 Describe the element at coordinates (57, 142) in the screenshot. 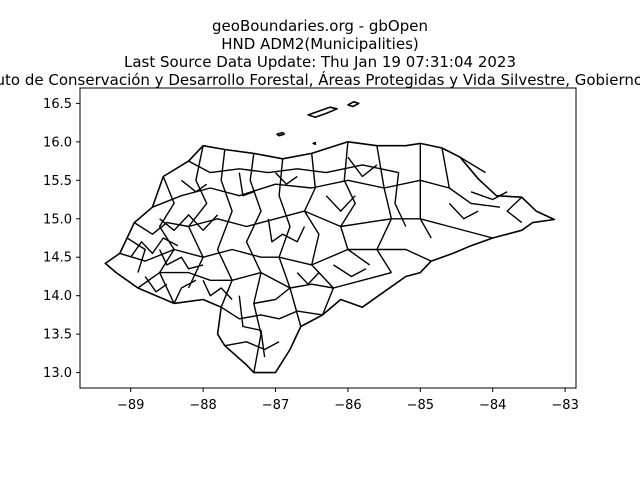

I see `y-tick-label: 16.0` at that location.